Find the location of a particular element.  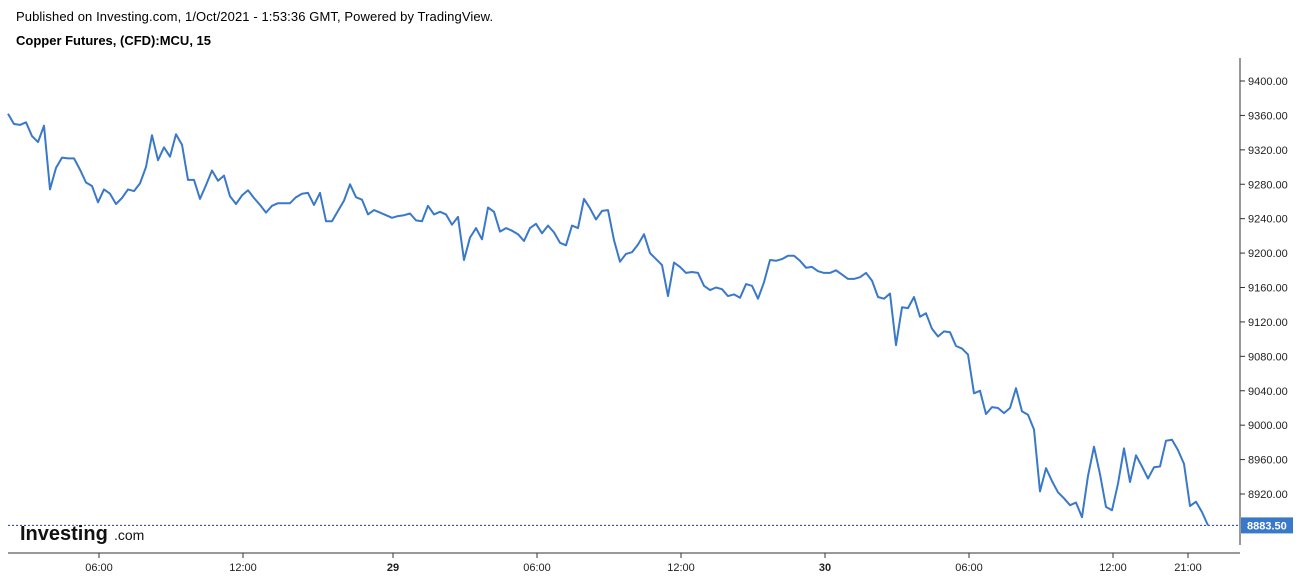

price-tick-label: 8960.00 is located at coordinates (1268, 461).